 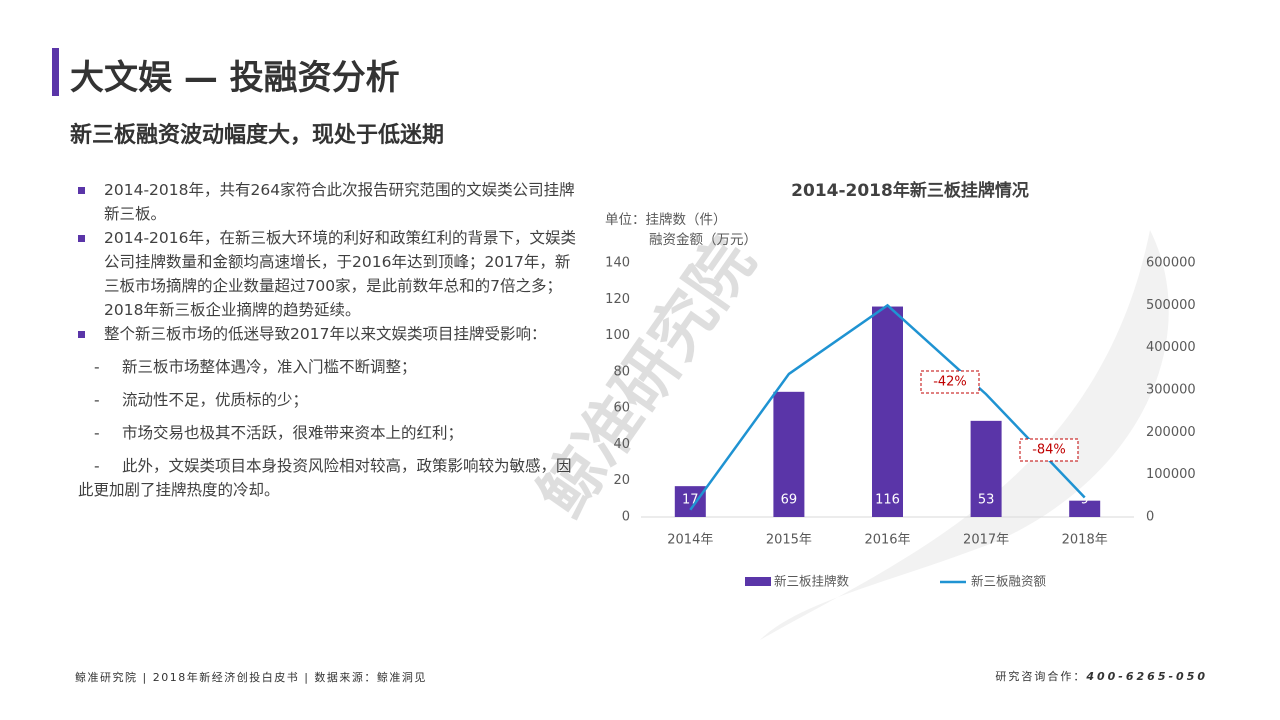 I want to click on annotation: -42%, so click(x=950, y=382).